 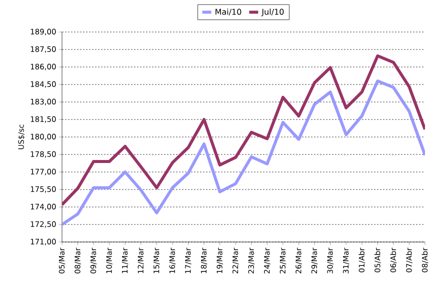 What do you see at coordinates (229, 12) in the screenshot?
I see `legend-label: Mai/10` at bounding box center [229, 12].